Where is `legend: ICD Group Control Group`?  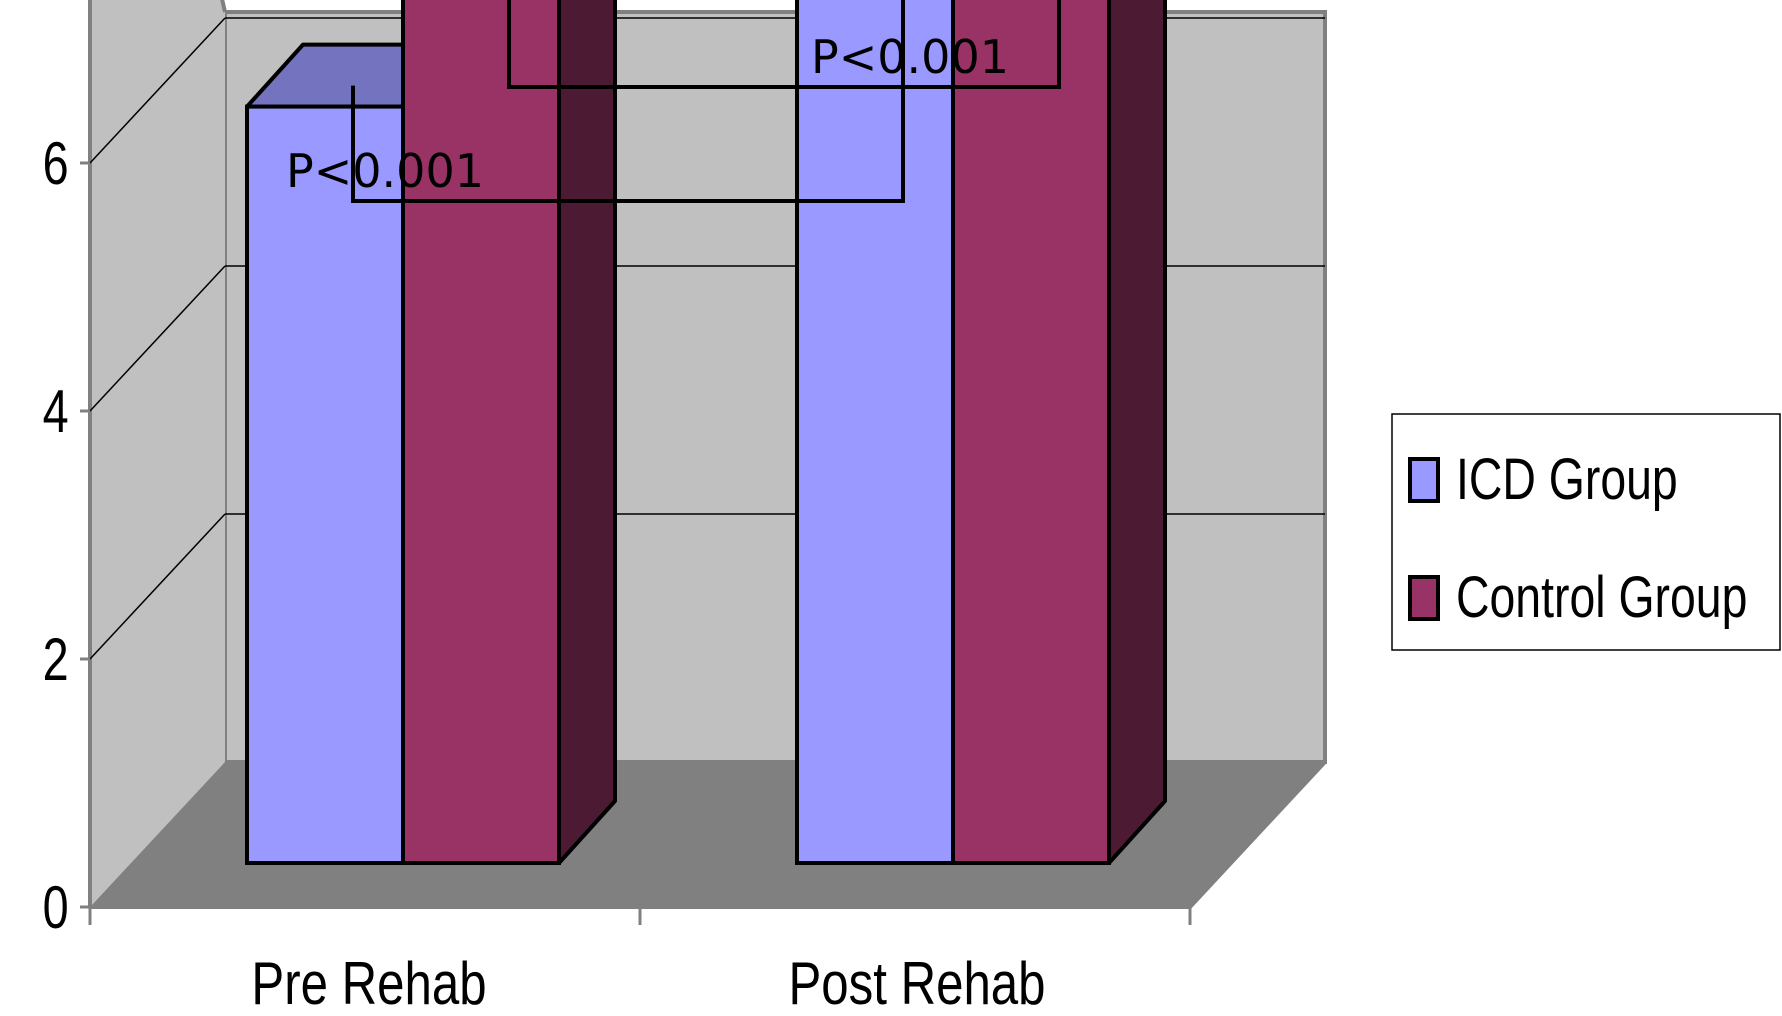
legend: ICD Group Control Group is located at coordinates (1586, 532).